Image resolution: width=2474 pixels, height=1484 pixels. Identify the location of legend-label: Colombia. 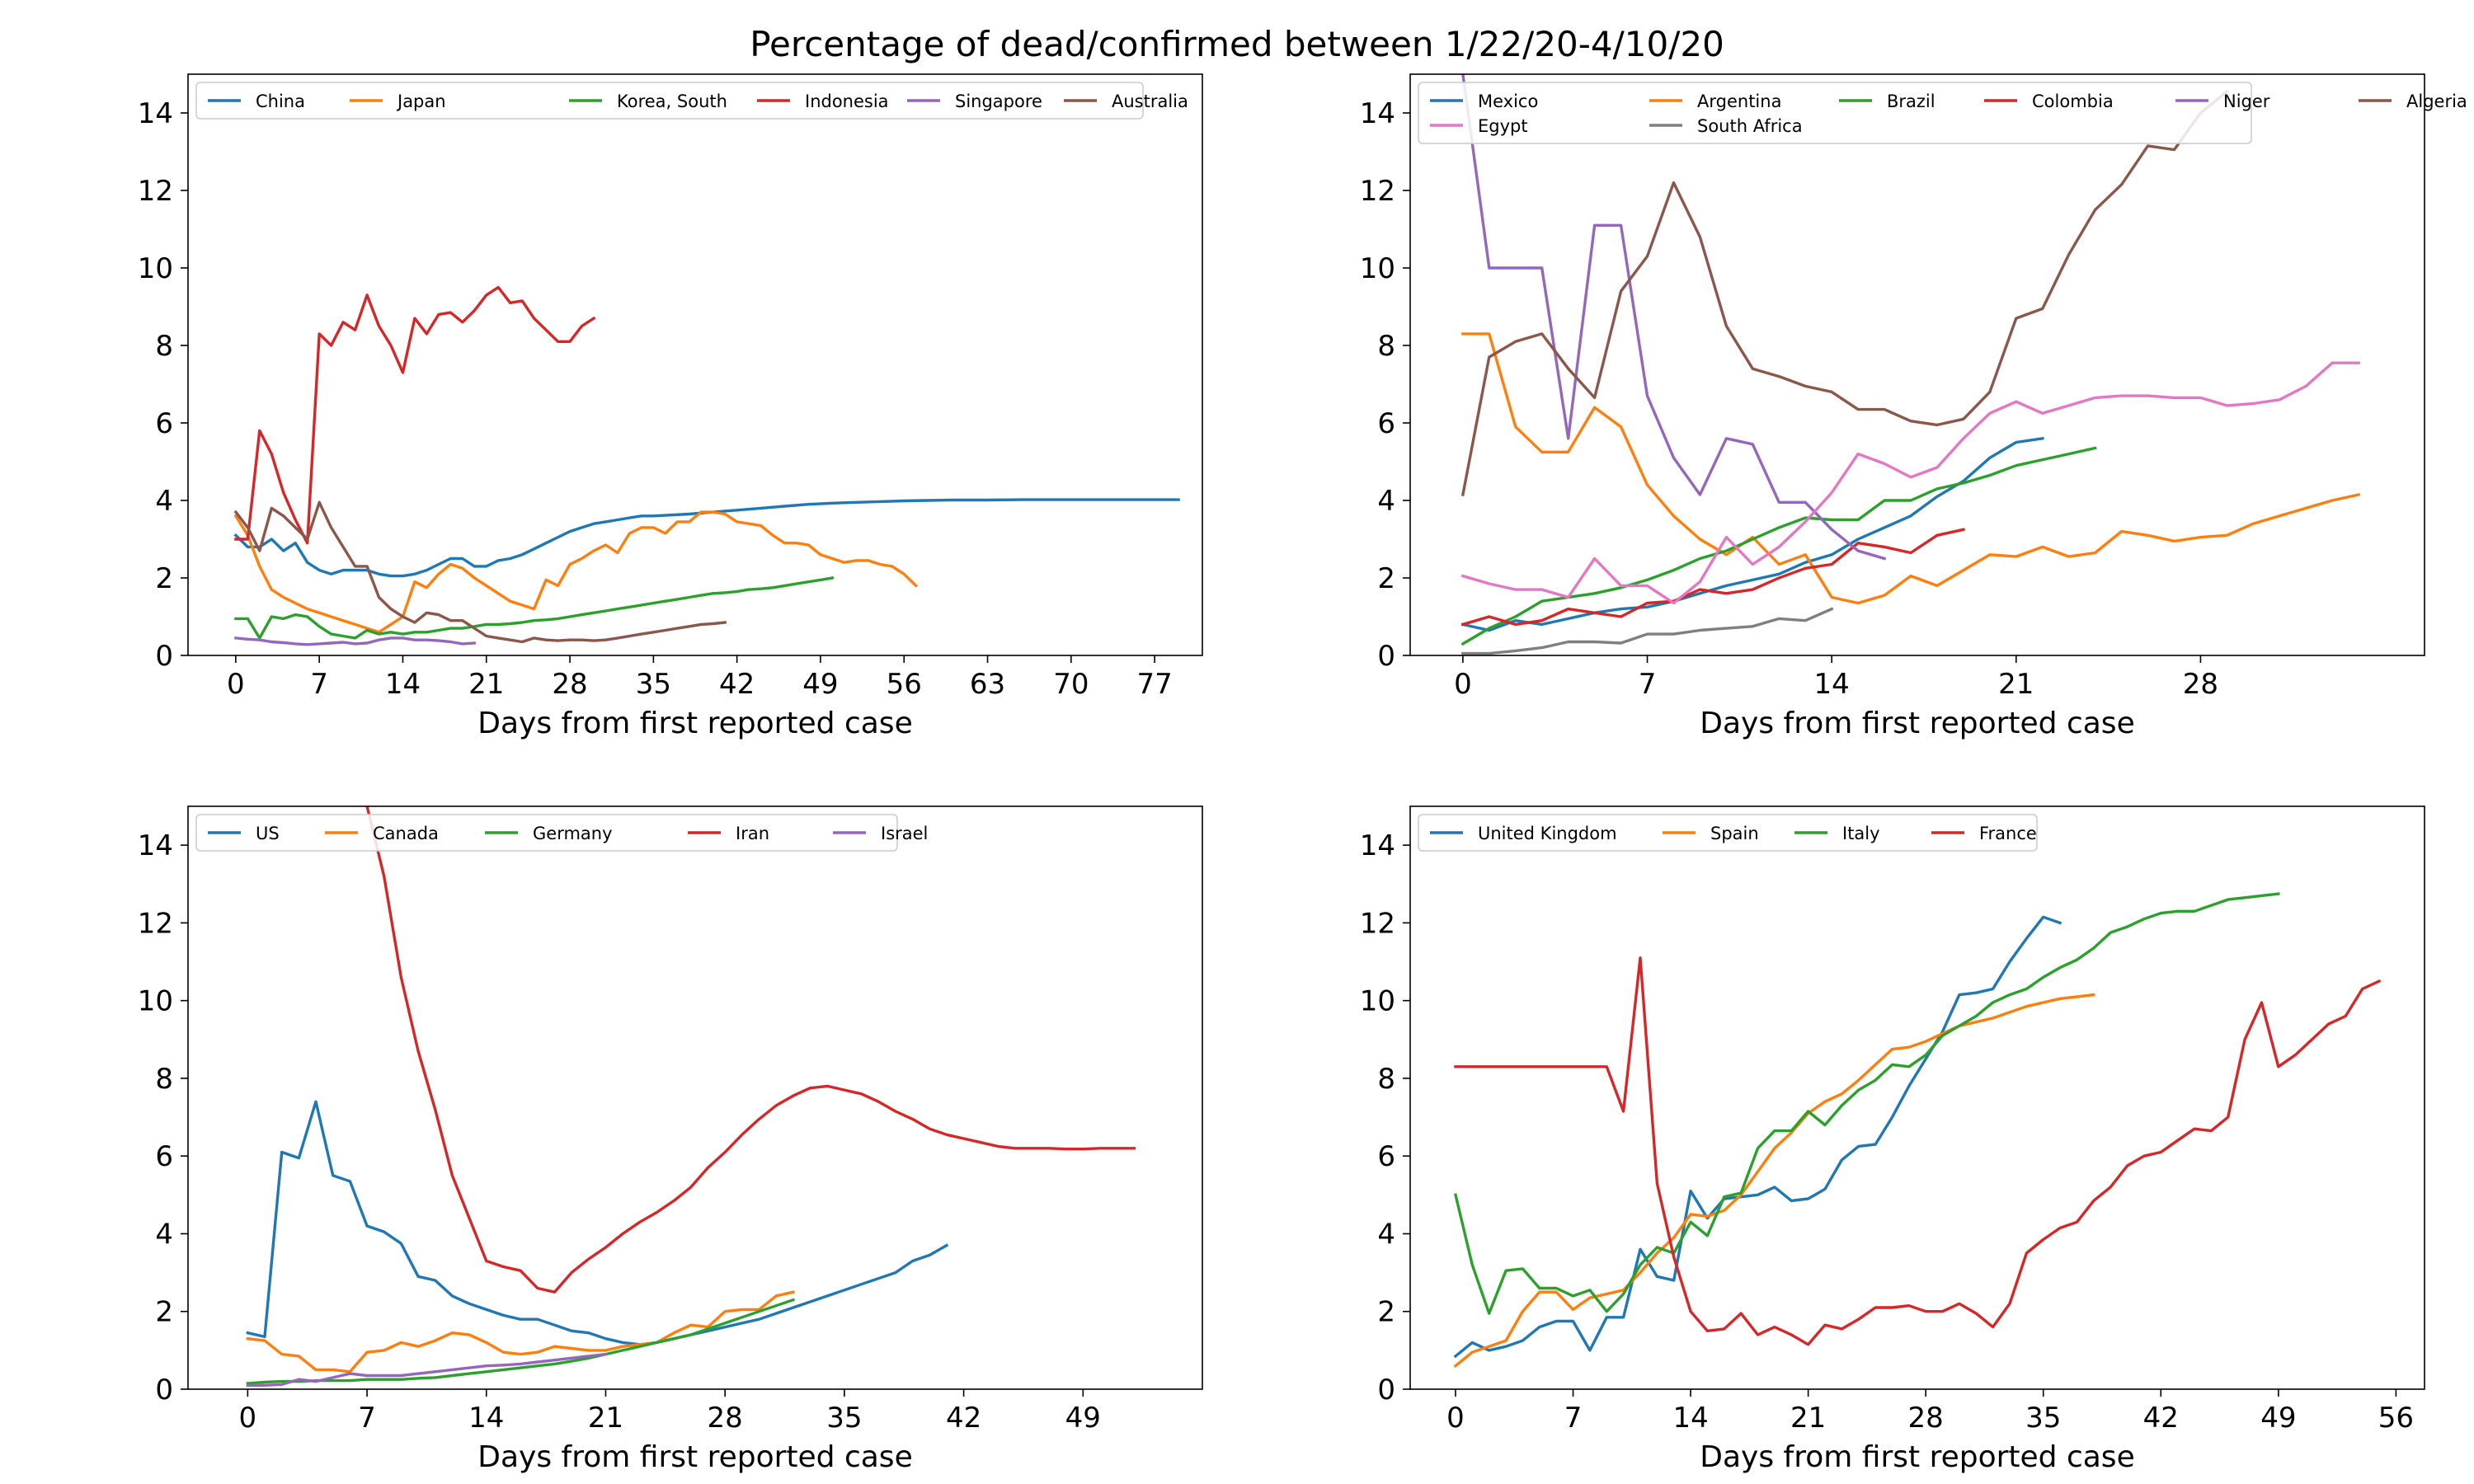
(2073, 101).